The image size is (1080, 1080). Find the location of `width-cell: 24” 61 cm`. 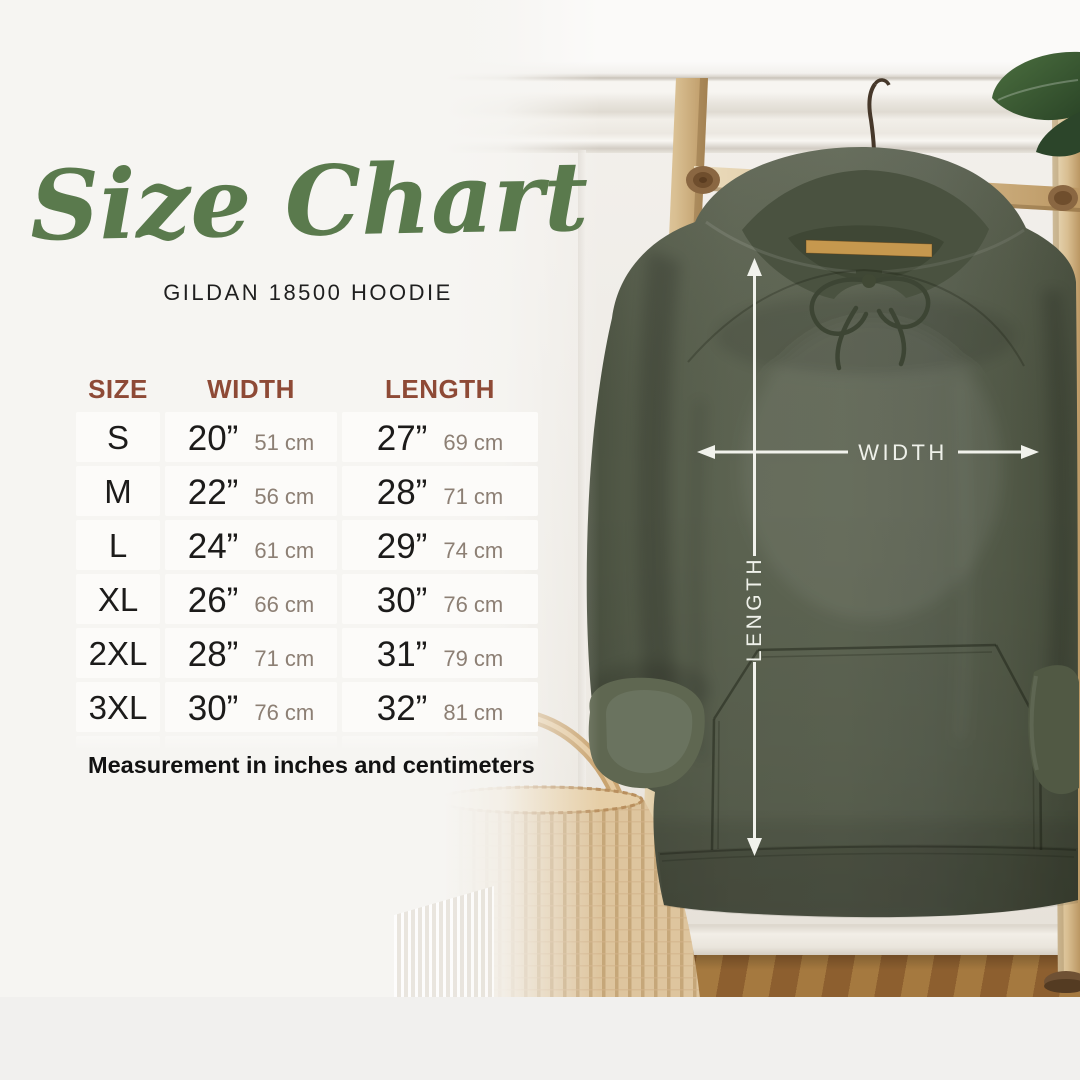

width-cell: 24” 61 cm is located at coordinates (251, 545).